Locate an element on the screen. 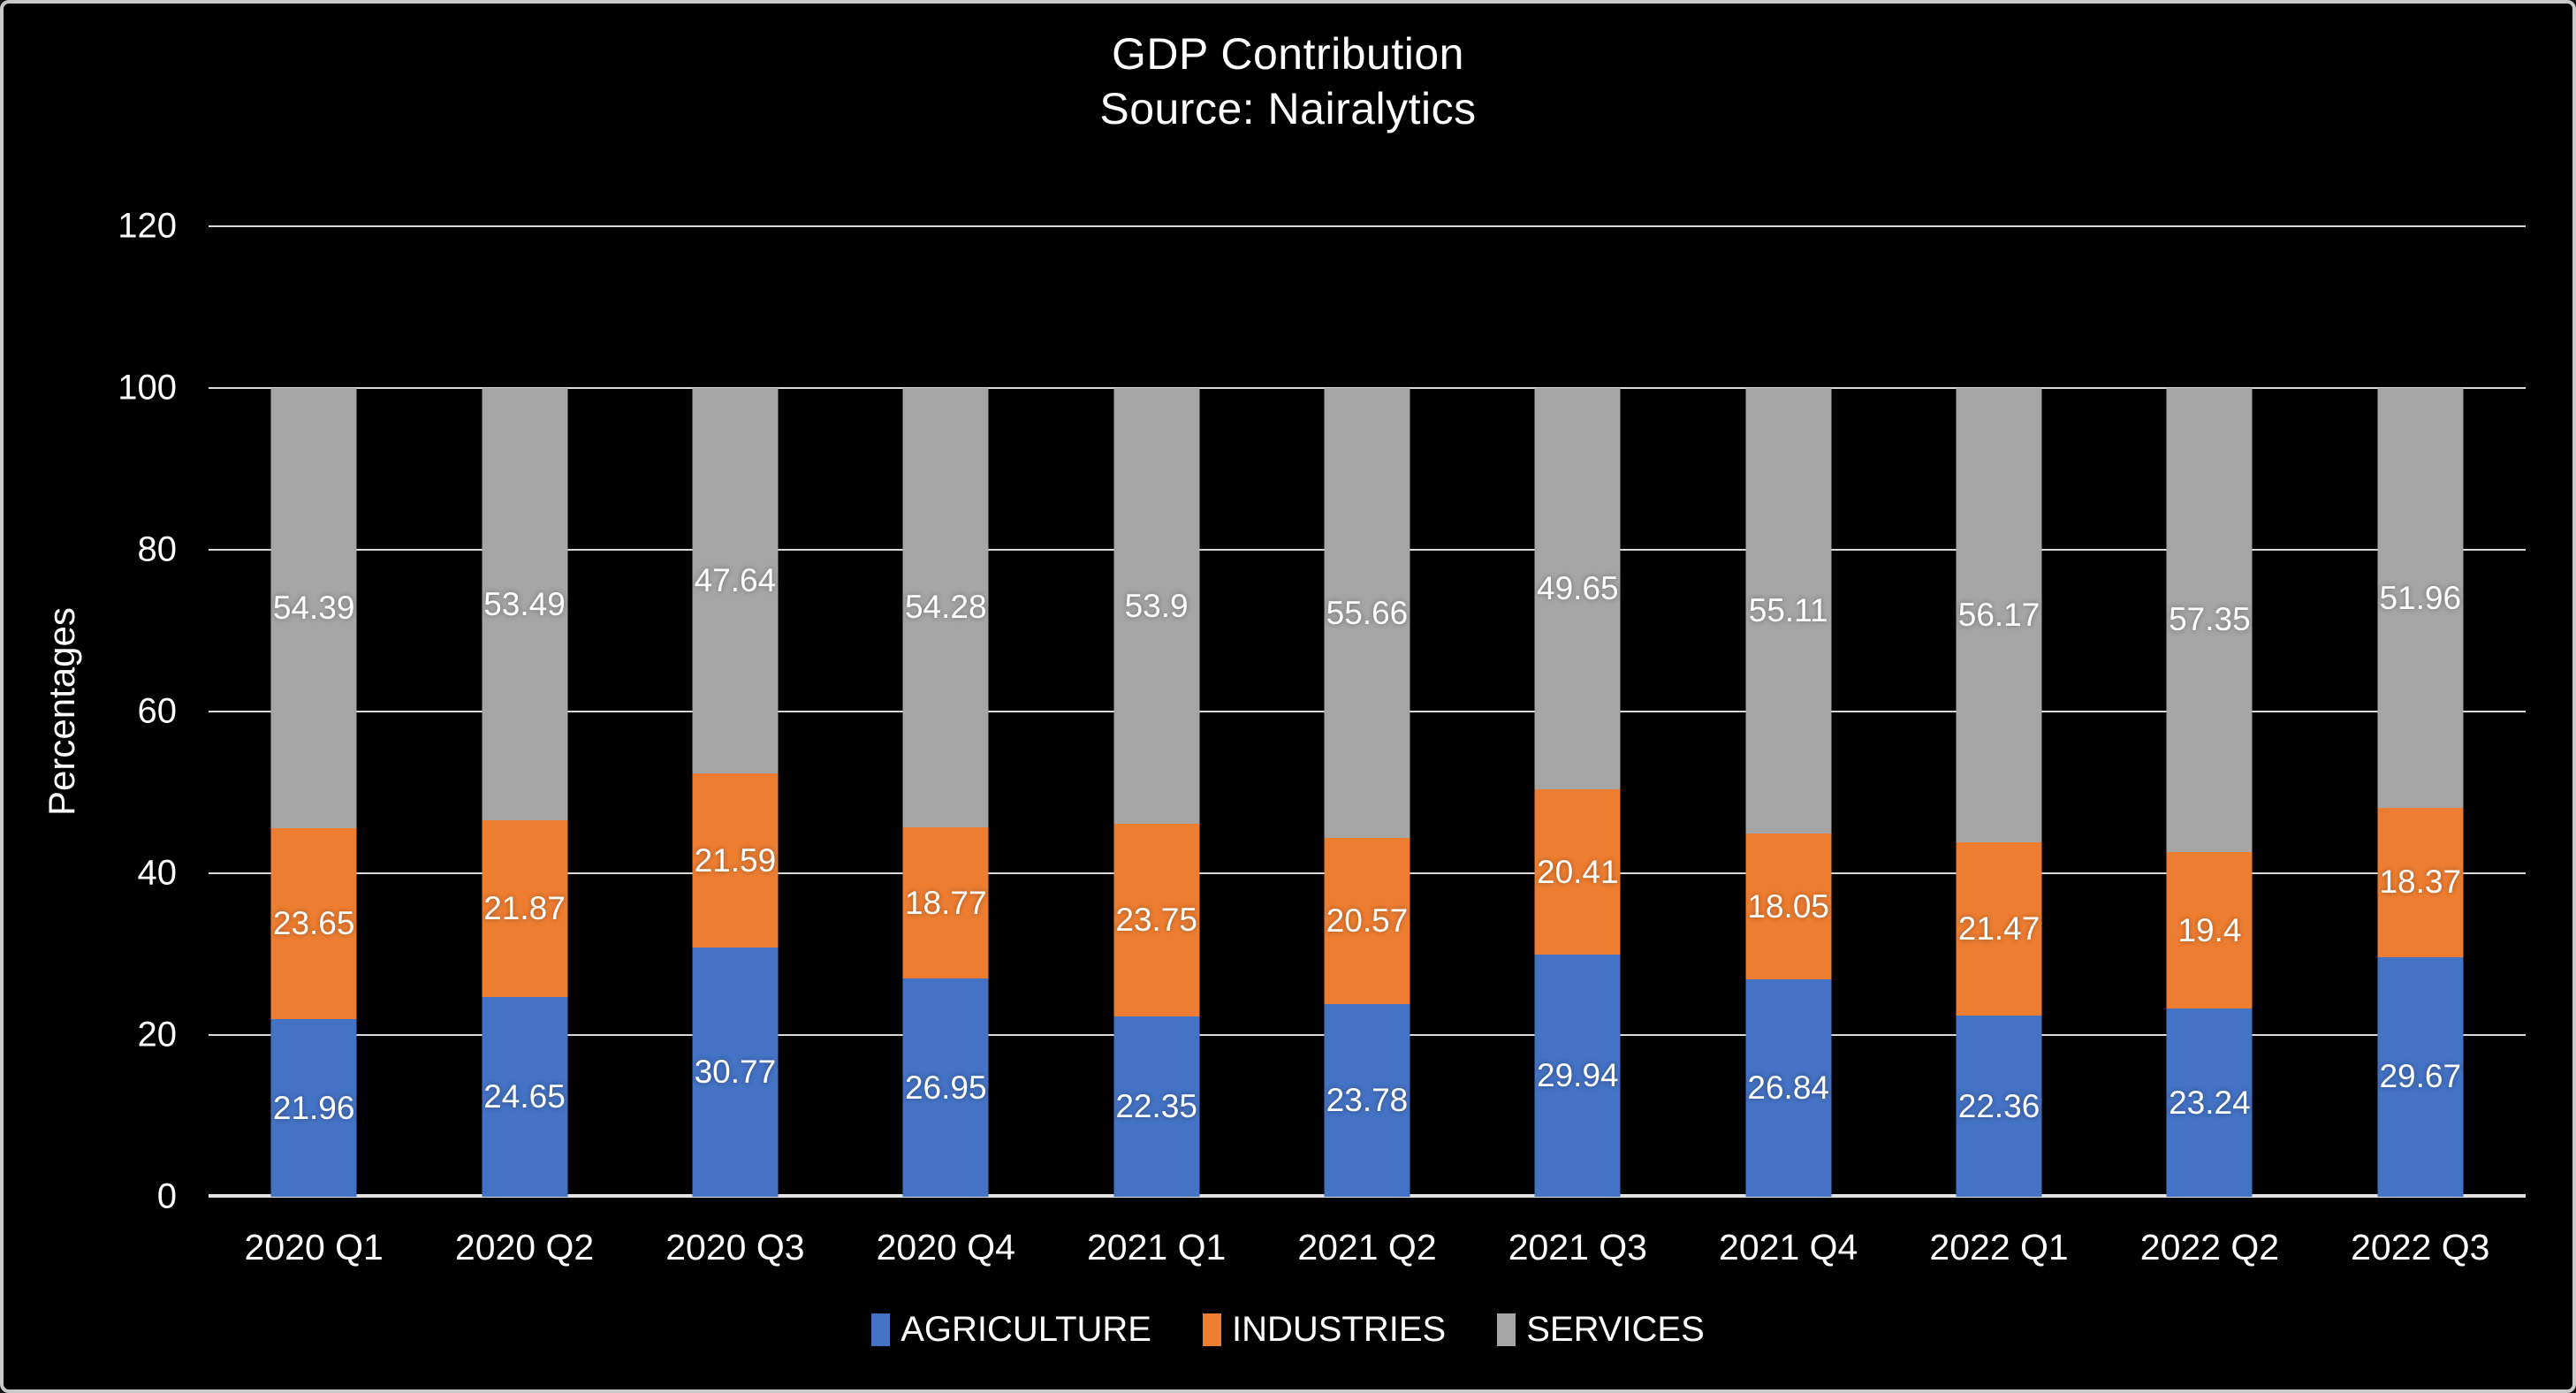 The height and width of the screenshot is (1393, 2576). data-label: 22.35 is located at coordinates (1156, 1105).